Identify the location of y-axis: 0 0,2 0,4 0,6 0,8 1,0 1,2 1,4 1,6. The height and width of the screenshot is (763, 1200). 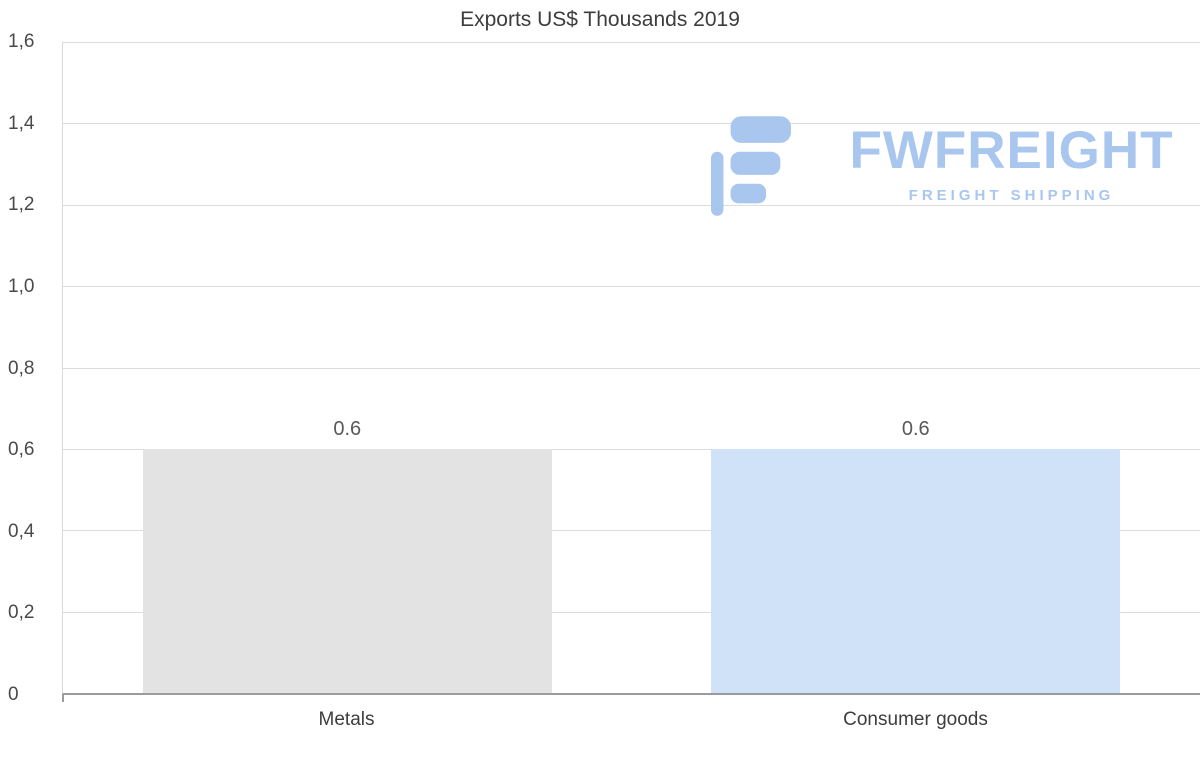
(28, 368).